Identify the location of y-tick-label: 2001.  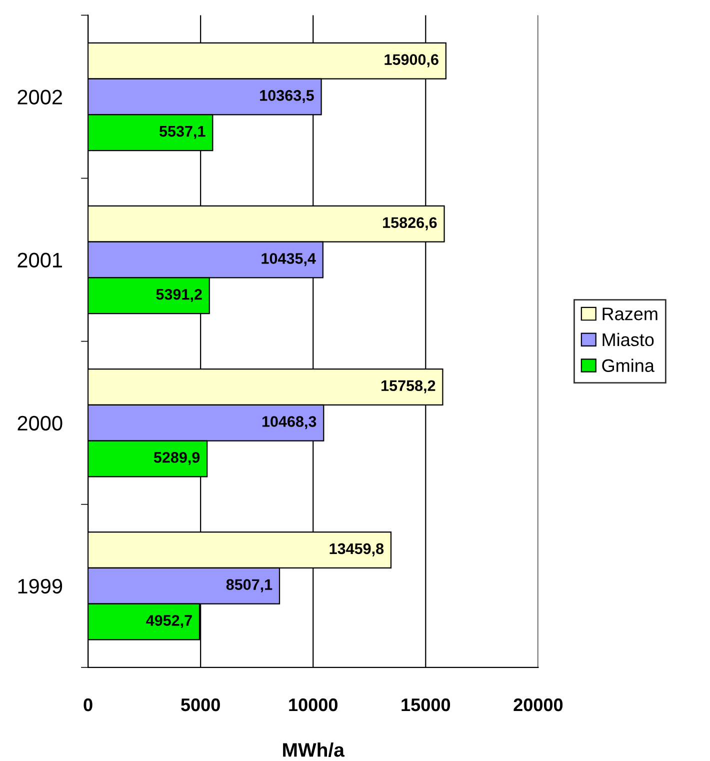
(40, 260).